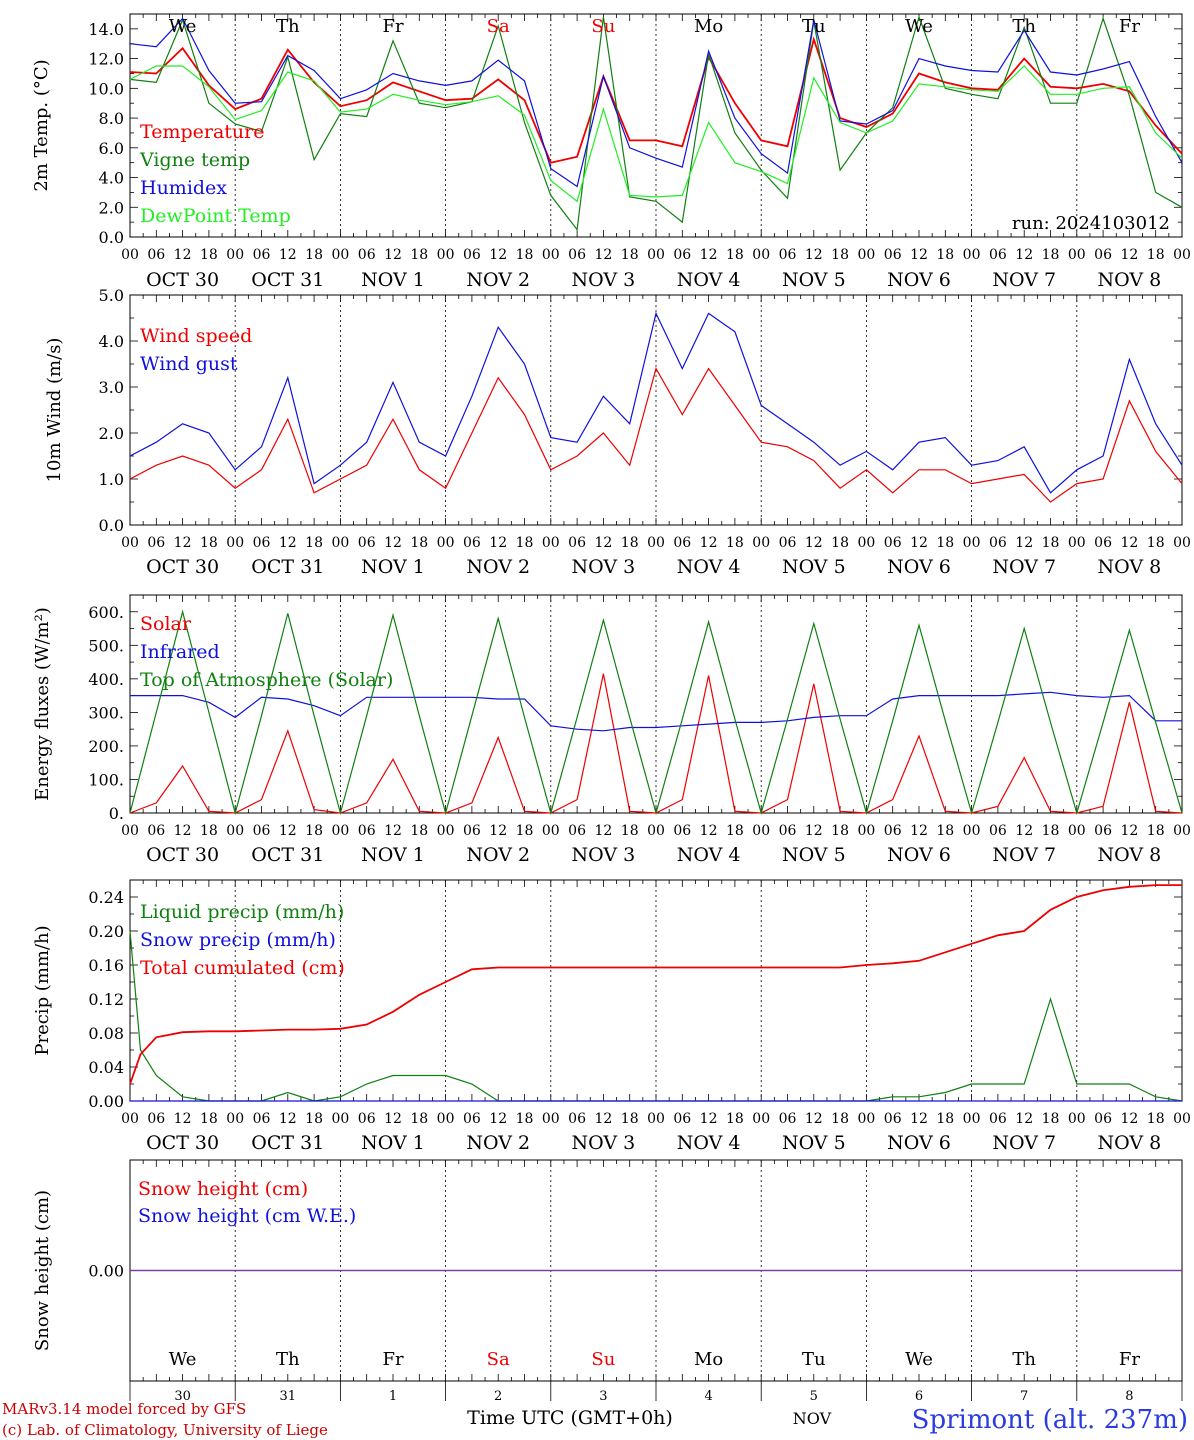 This screenshot has height=1440, width=1194. What do you see at coordinates (106, 999) in the screenshot?
I see `y-tick-label: 0.12` at bounding box center [106, 999].